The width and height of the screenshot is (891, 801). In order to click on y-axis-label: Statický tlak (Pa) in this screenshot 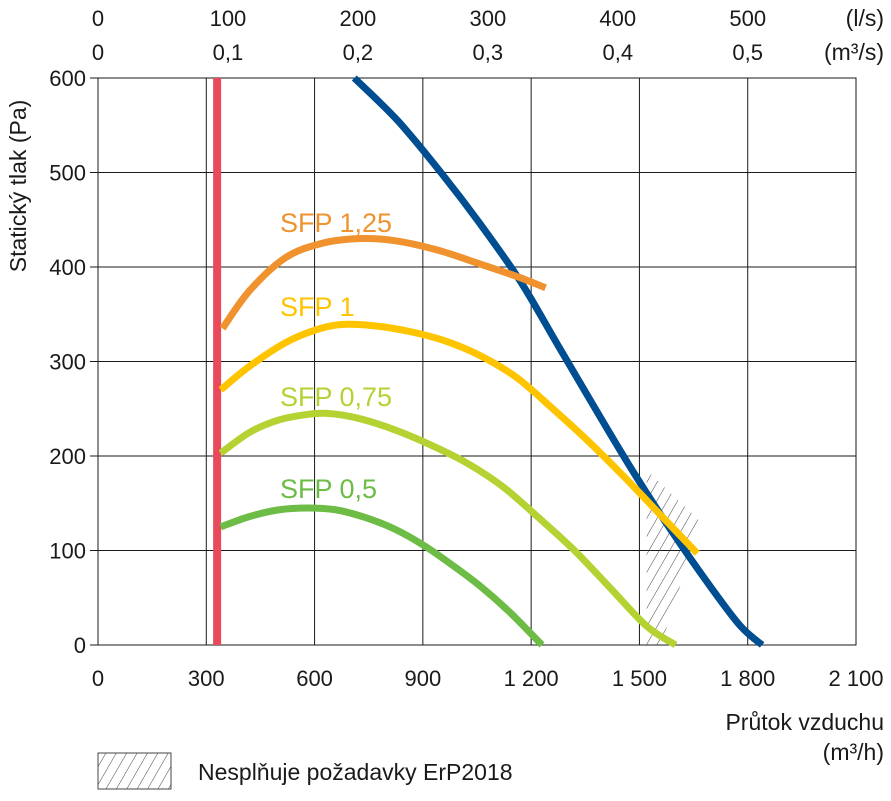, I will do `click(18, 186)`.